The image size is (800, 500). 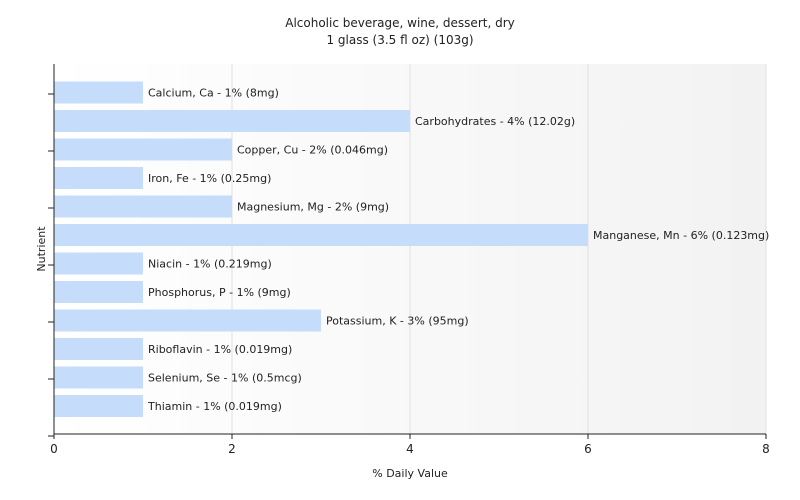 What do you see at coordinates (400, 23) in the screenshot?
I see `chart-title: Alcoholic beverage, wine, dessert, dry` at bounding box center [400, 23].